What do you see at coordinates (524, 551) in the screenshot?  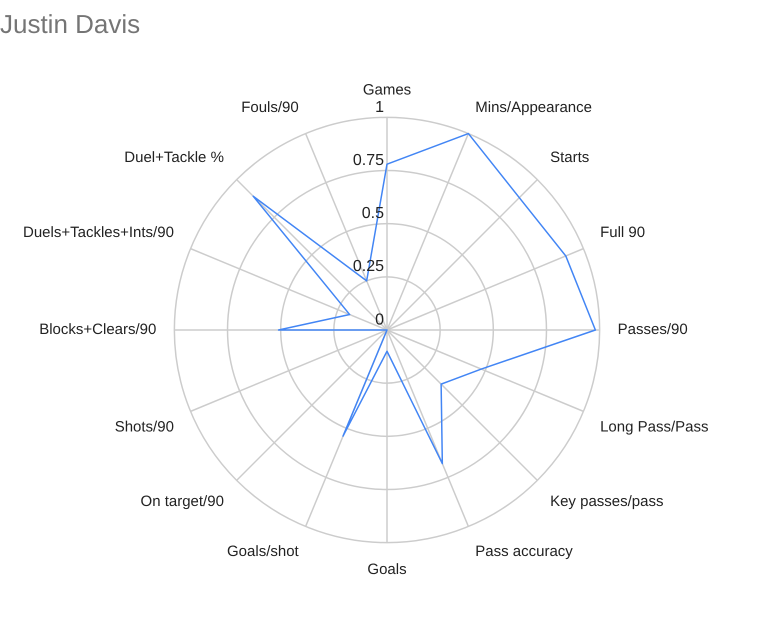 I see `spoke-label: Pass accuracy` at bounding box center [524, 551].